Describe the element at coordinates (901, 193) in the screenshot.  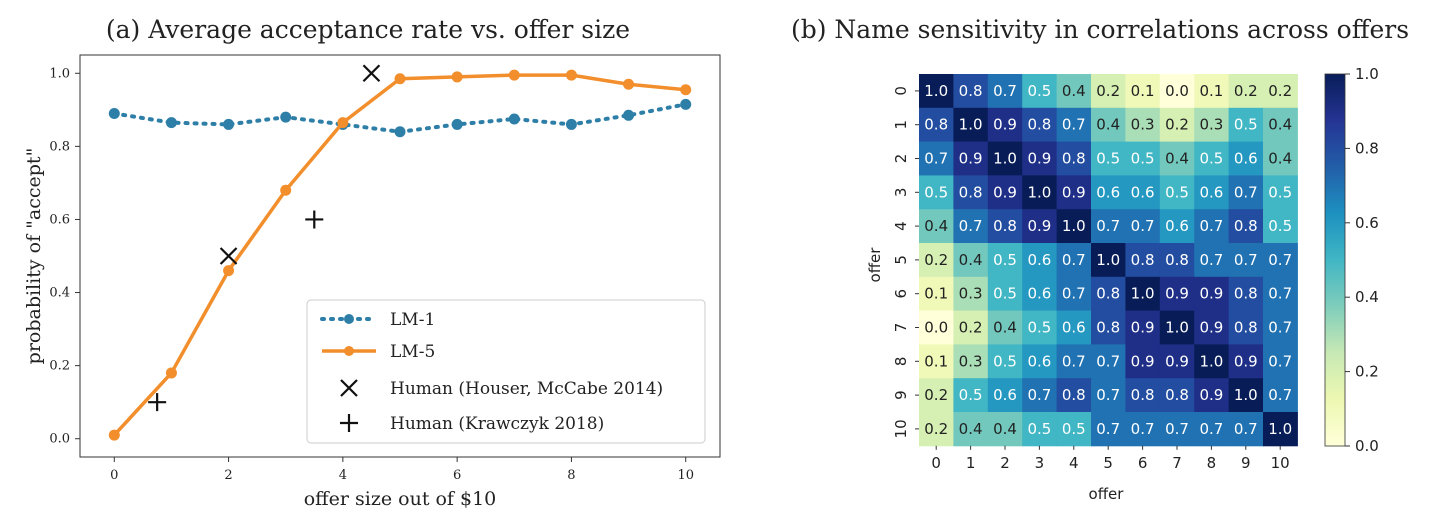
I see `heatmap-y-tick-label: 3` at that location.